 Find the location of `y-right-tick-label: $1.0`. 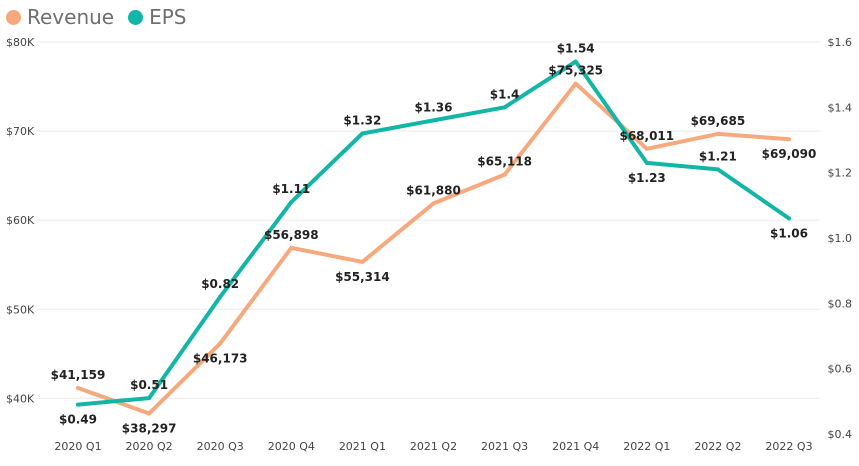

y-right-tick-label: $1.0 is located at coordinates (840, 238).